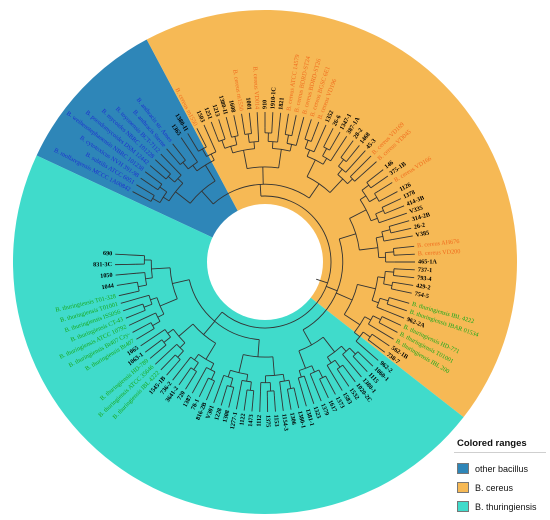 The height and width of the screenshot is (520, 550). Describe the element at coordinates (251, 420) in the screenshot. I see `leaf-label: 1473` at that location.